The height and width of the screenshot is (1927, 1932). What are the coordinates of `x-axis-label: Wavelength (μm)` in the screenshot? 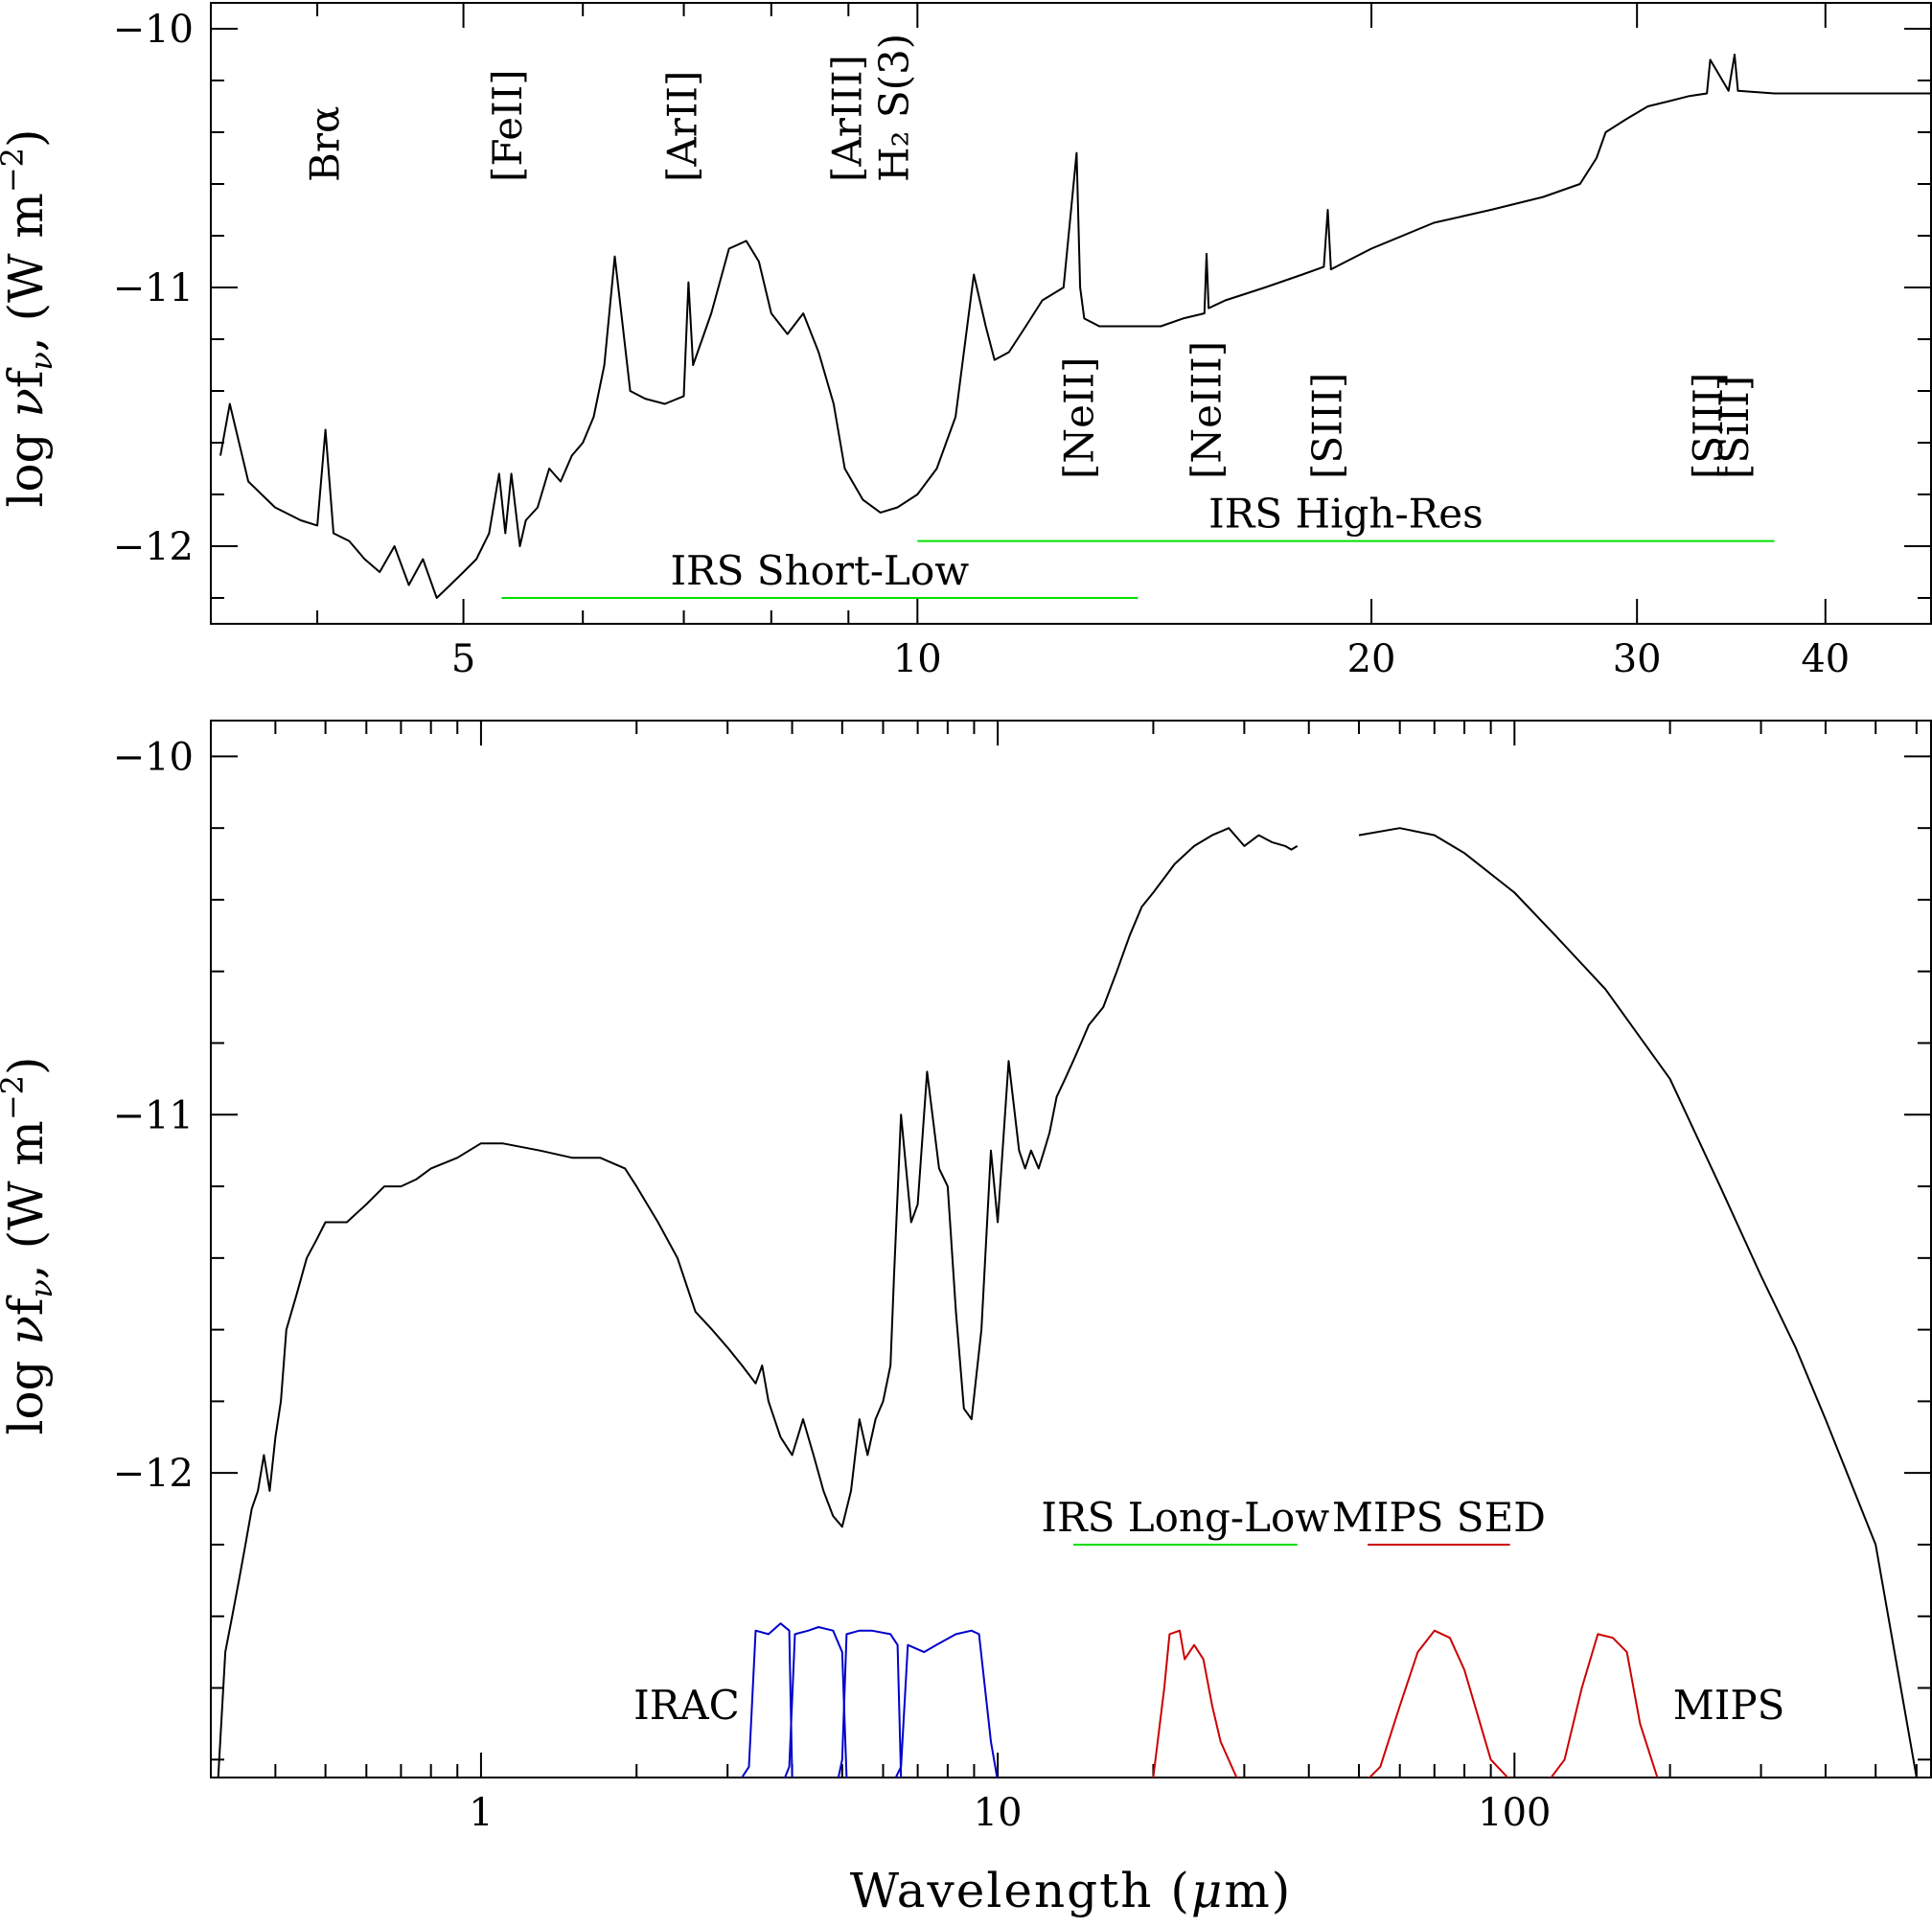 It's located at (1071, 1891).